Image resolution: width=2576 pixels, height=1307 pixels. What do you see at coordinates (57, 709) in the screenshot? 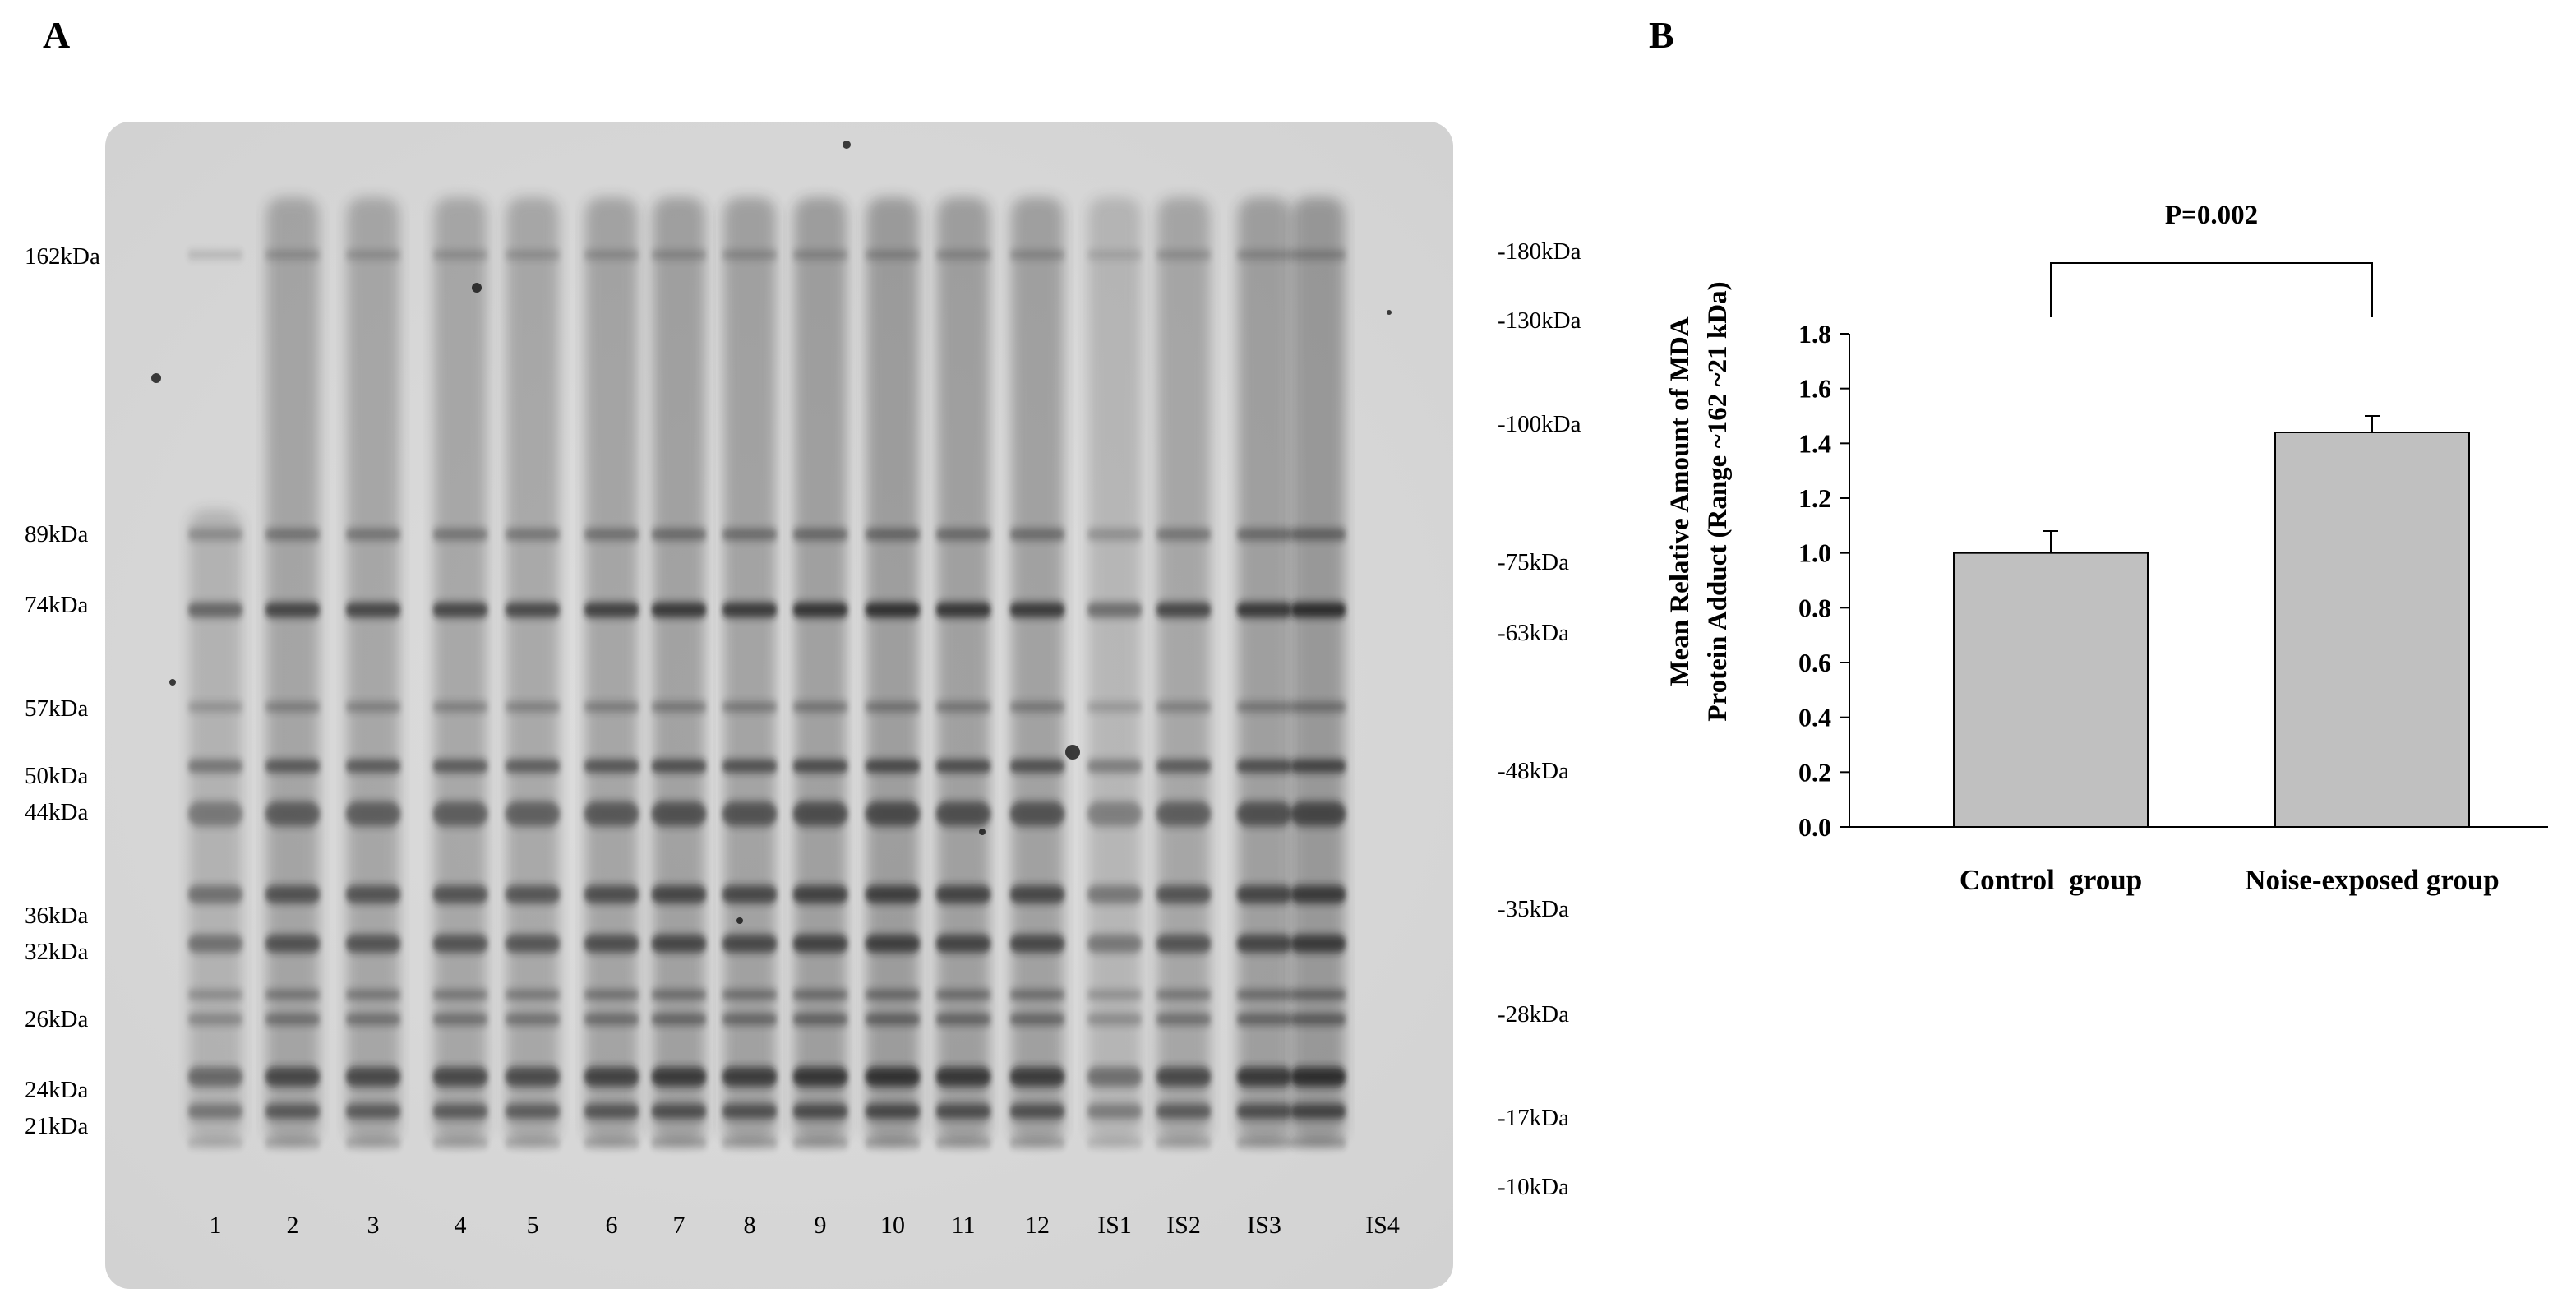
I see `marker-left-57: 57kDa` at bounding box center [57, 709].